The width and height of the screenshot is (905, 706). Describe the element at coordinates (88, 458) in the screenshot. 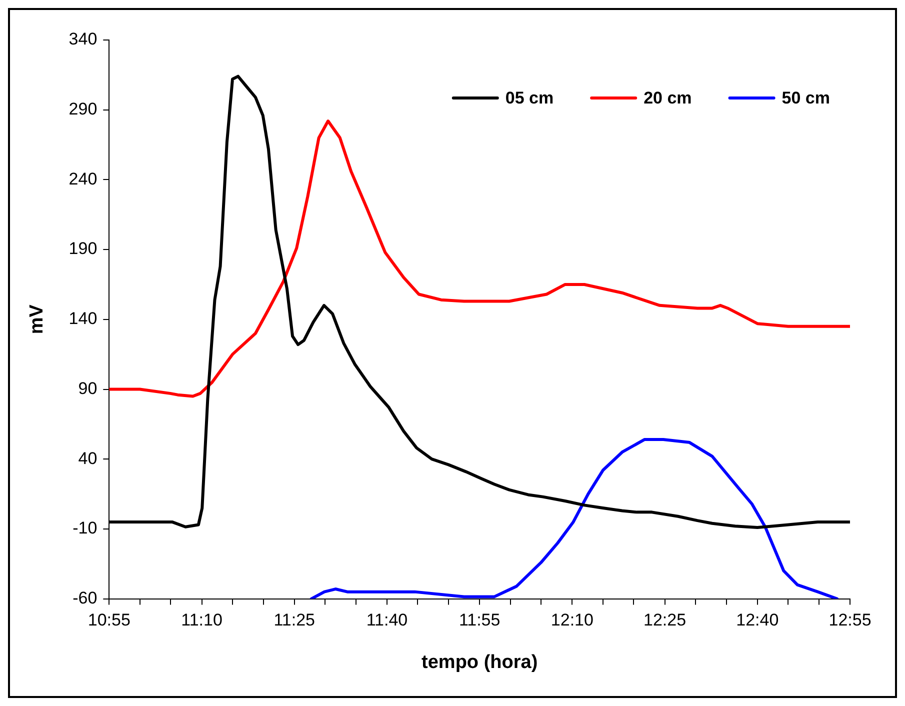

I see `y-tick-label: 40` at that location.